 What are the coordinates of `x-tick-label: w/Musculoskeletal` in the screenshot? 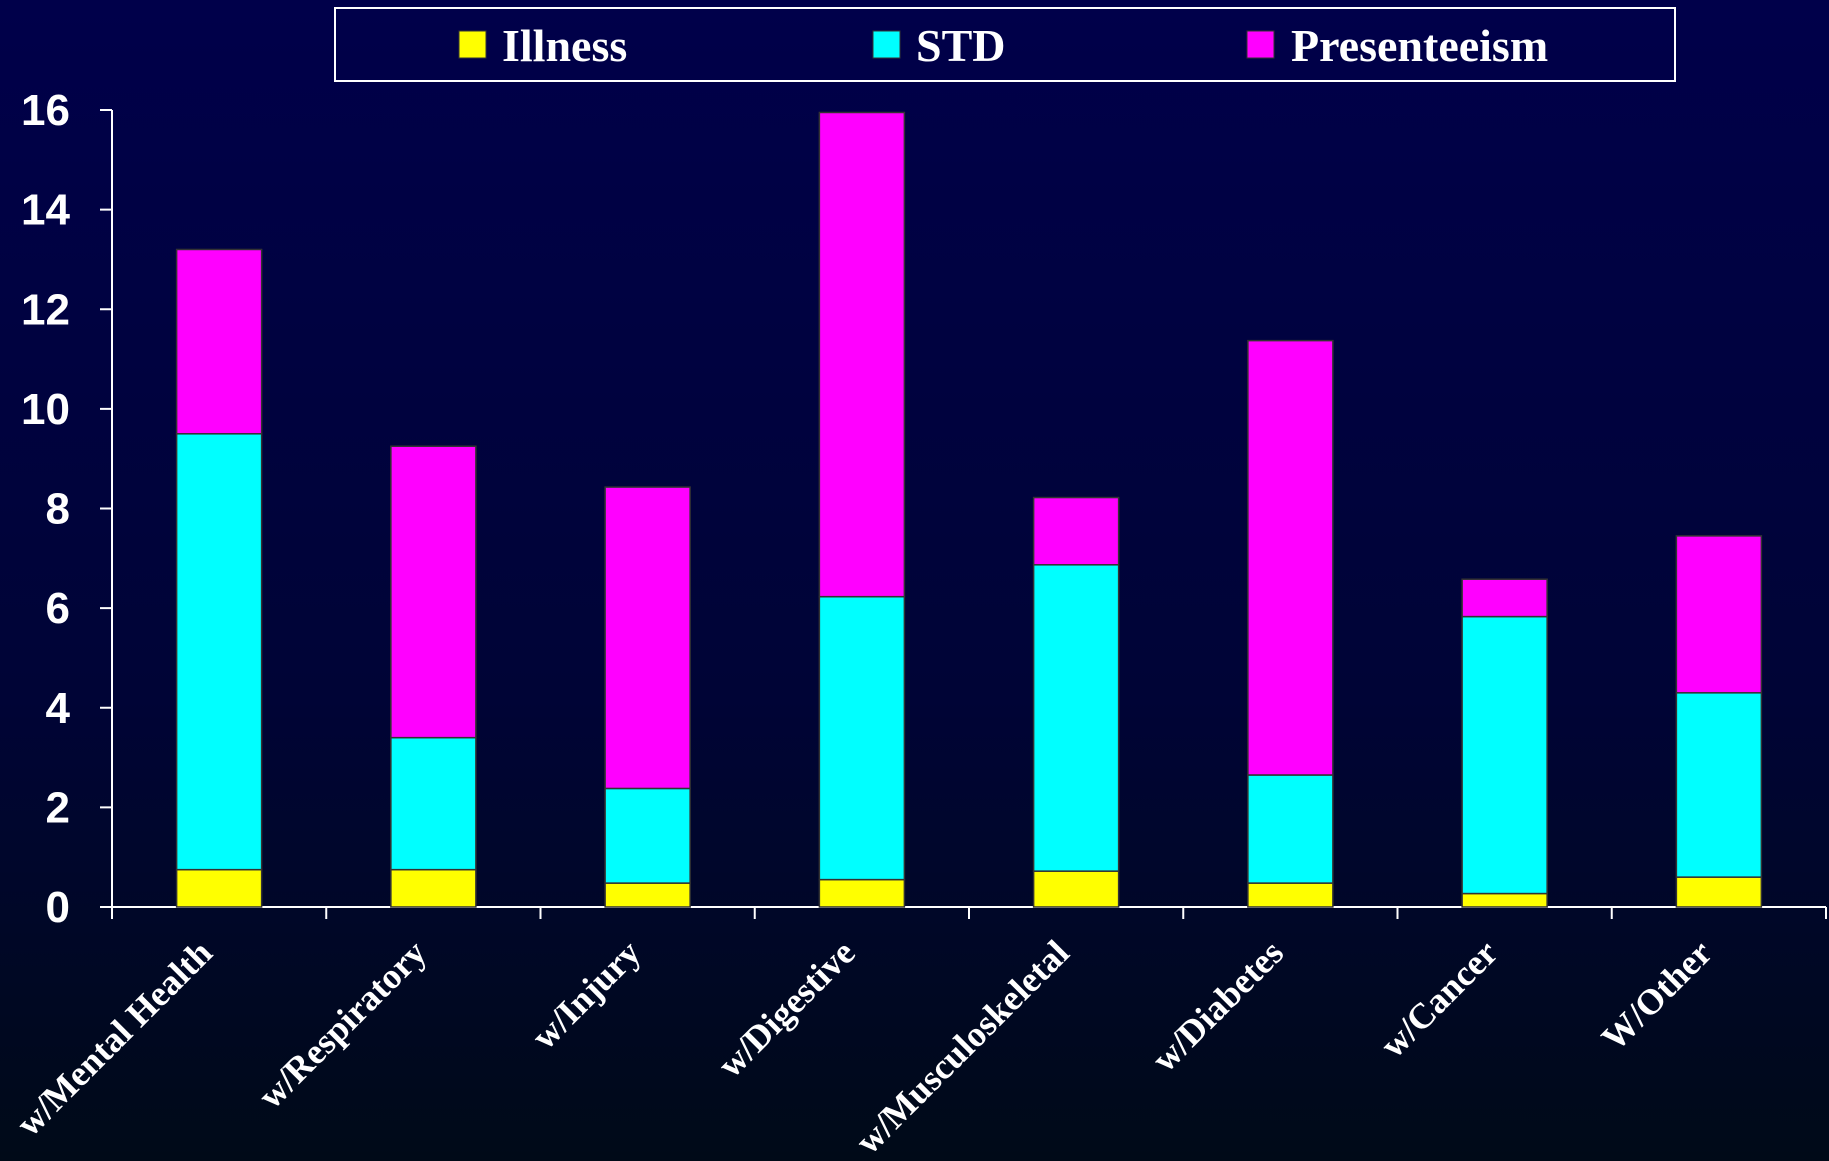 It's located at (962, 1046).